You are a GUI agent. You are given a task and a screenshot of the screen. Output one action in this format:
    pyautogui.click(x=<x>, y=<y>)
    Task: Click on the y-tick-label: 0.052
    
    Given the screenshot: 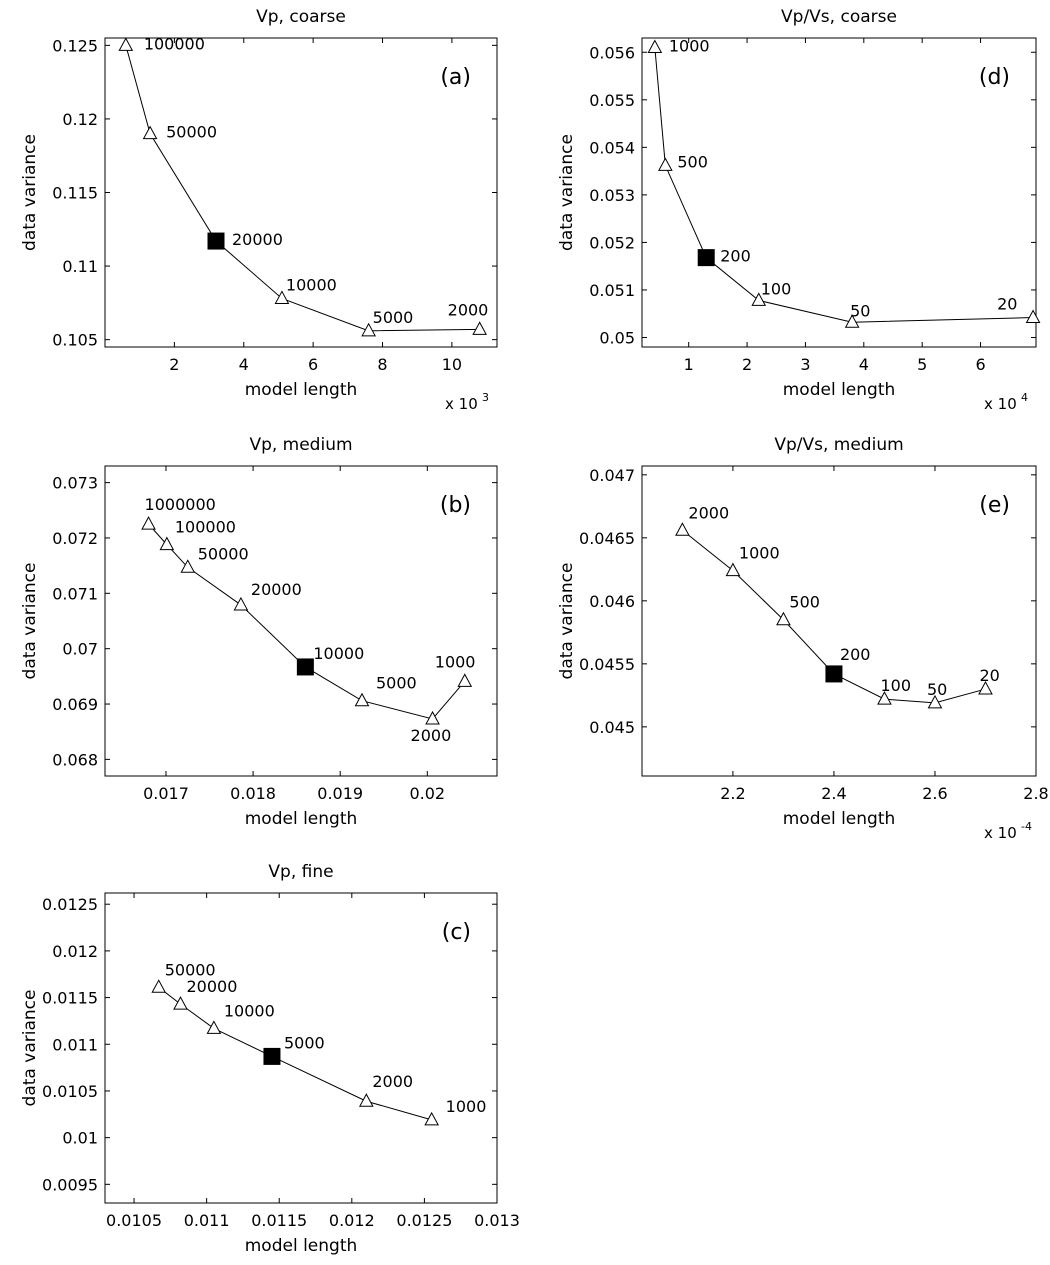 What is the action you would take?
    pyautogui.click(x=612, y=242)
    